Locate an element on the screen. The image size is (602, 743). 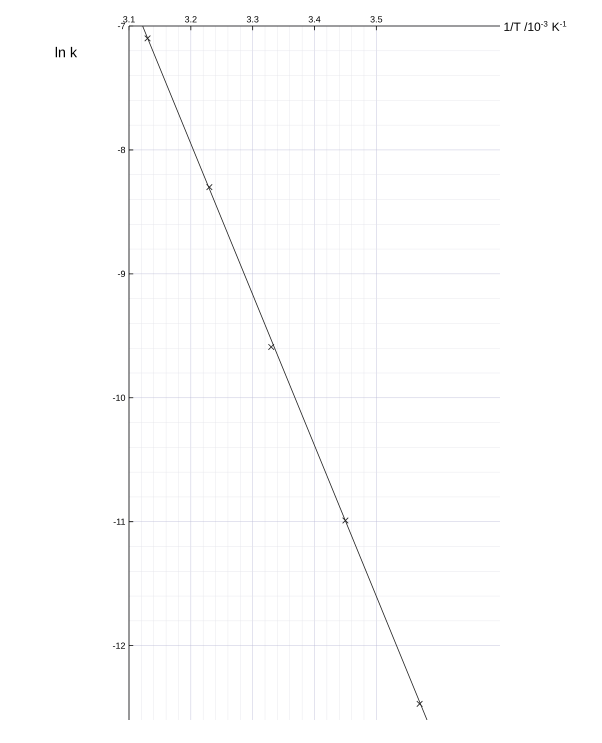
y-tick-label: -7 is located at coordinates (122, 26).